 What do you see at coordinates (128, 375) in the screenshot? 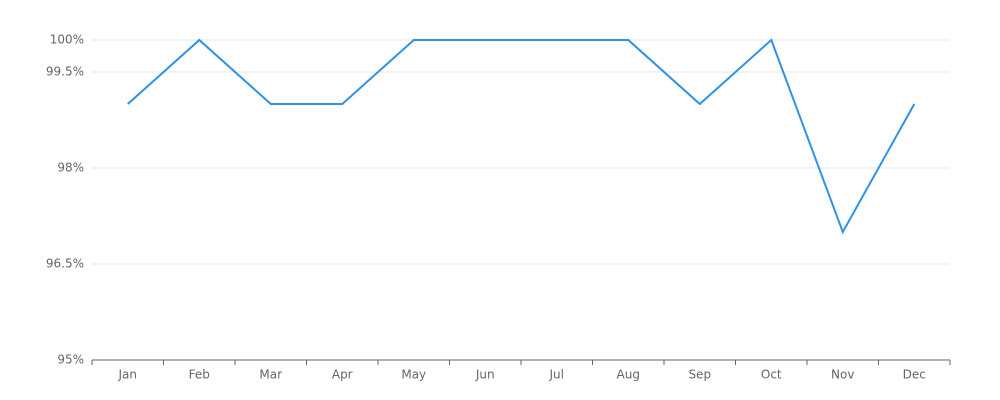
I see `x-tick-label: Jan` at bounding box center [128, 375].